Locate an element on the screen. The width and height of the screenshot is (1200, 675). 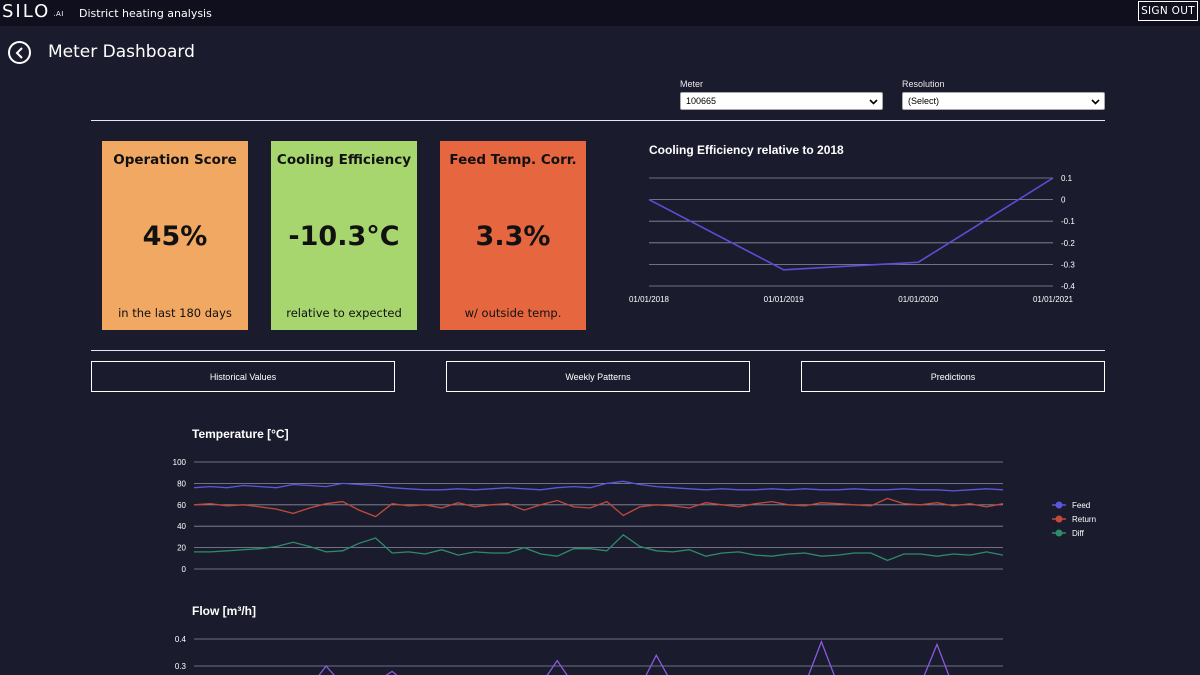
card-title: Operation Score is located at coordinates (175, 160).